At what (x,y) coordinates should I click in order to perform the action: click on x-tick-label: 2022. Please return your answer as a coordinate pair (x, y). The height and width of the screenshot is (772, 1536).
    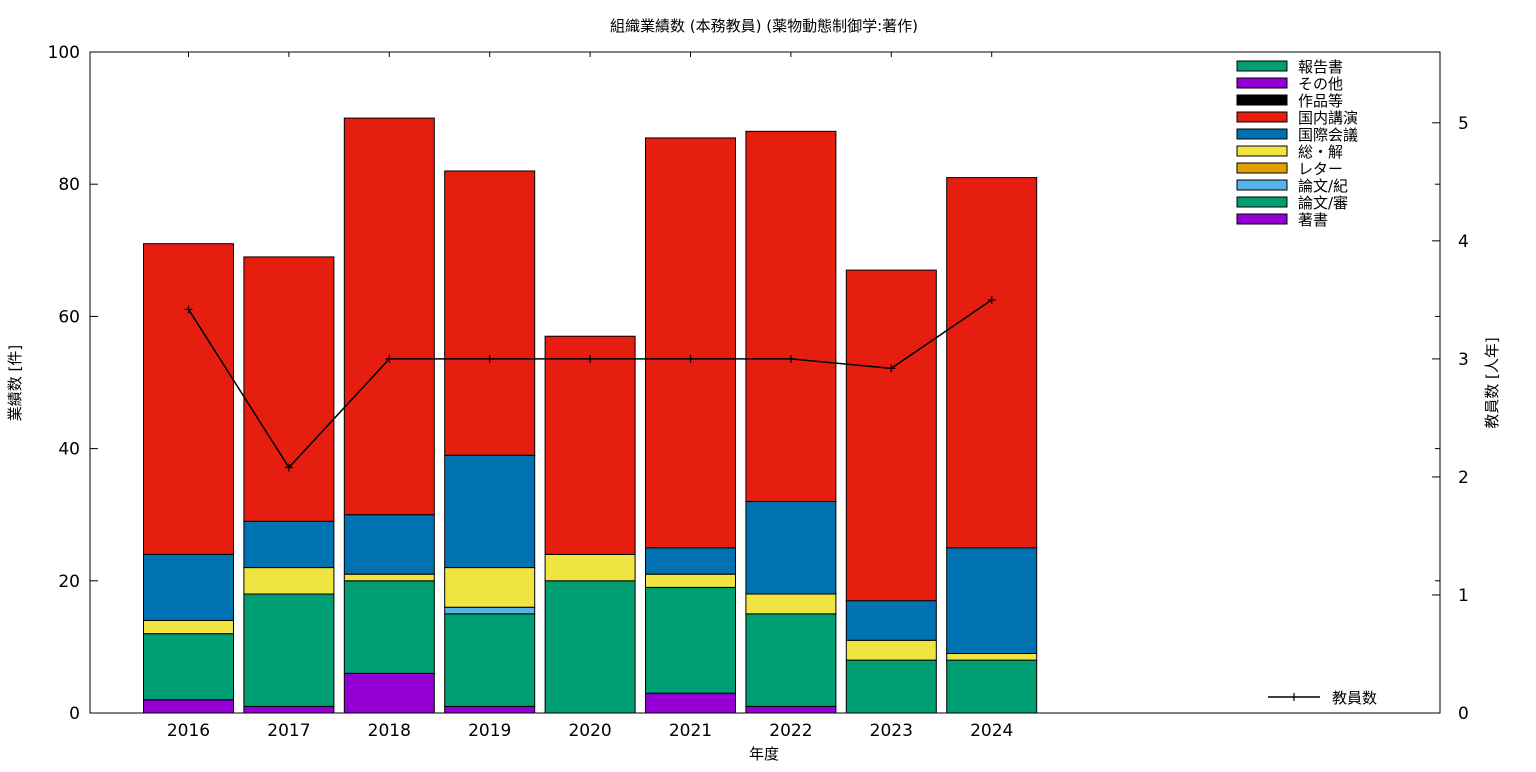
    Looking at the image, I should click on (790, 731).